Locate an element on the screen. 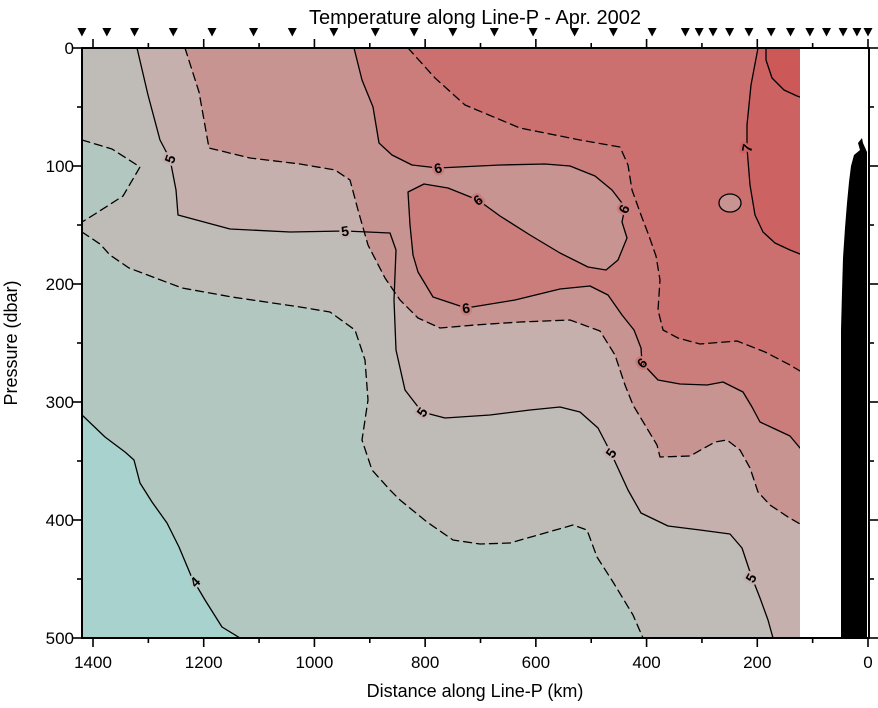 The image size is (878, 708). y-tick-label: 400 is located at coordinates (60, 520).